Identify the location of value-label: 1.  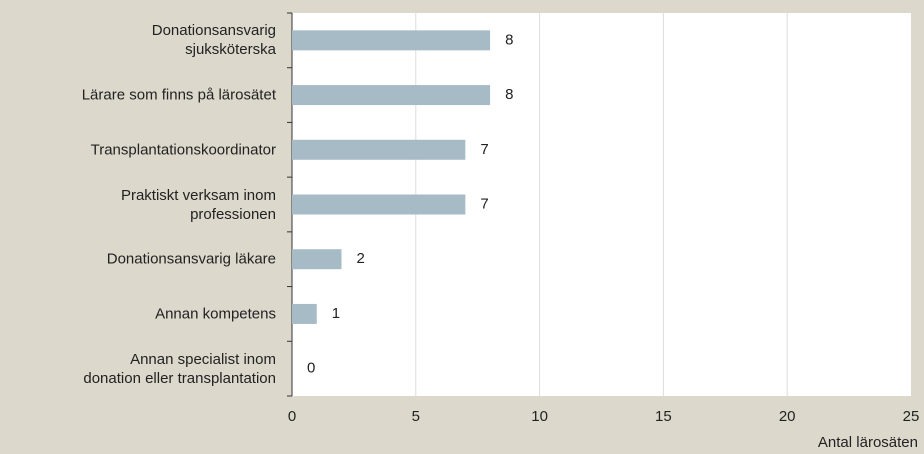
(336, 313).